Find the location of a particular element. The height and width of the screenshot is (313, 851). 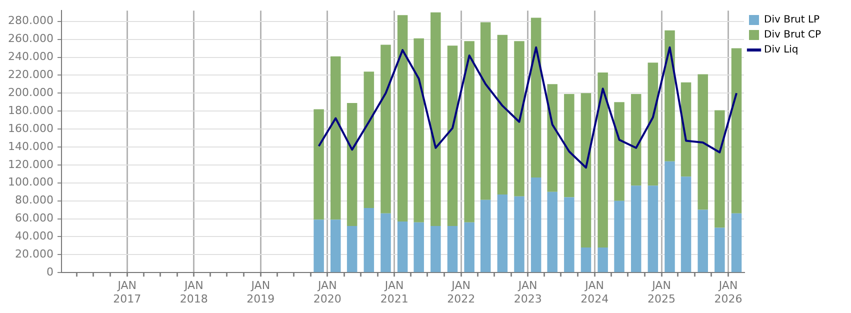

x-tick-label: JAN 2019 is located at coordinates (260, 292).